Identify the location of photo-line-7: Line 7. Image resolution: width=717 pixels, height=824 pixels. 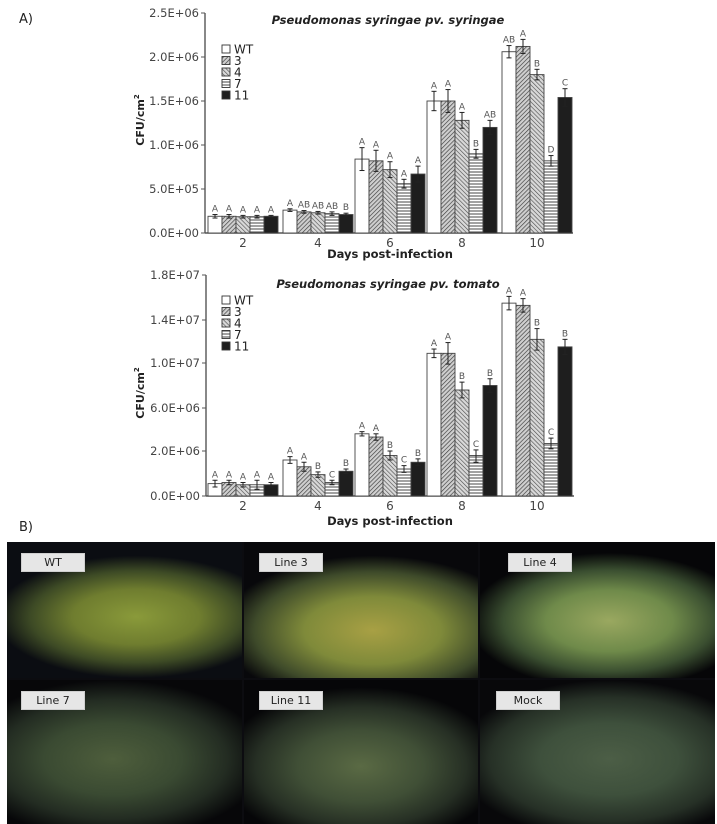
(124, 752).